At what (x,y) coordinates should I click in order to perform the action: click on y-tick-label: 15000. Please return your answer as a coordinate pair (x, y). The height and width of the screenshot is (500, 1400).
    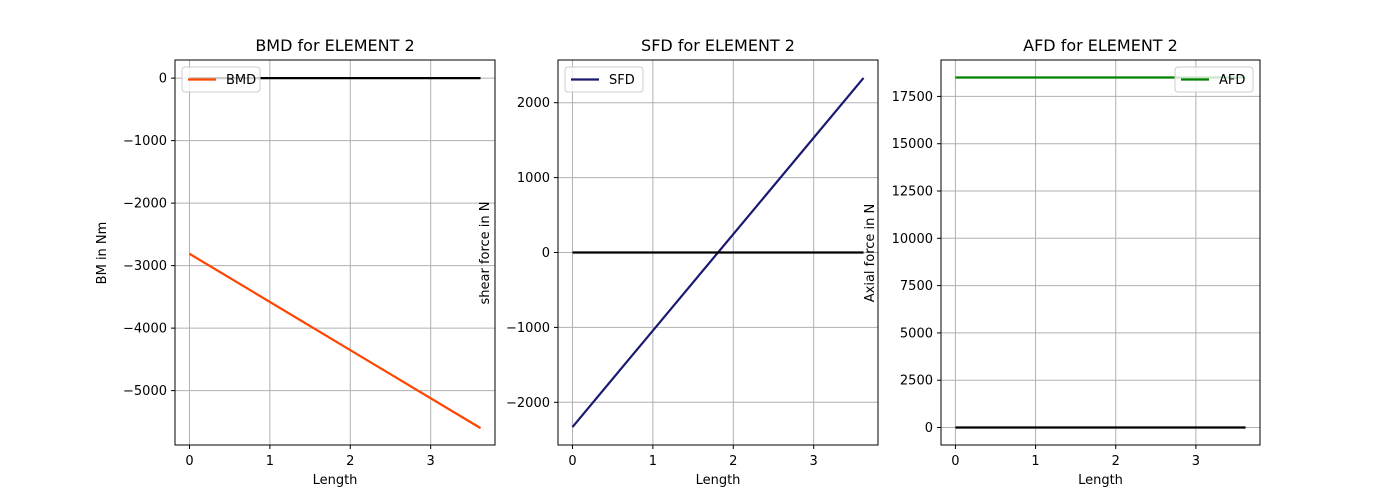
    Looking at the image, I should click on (912, 144).